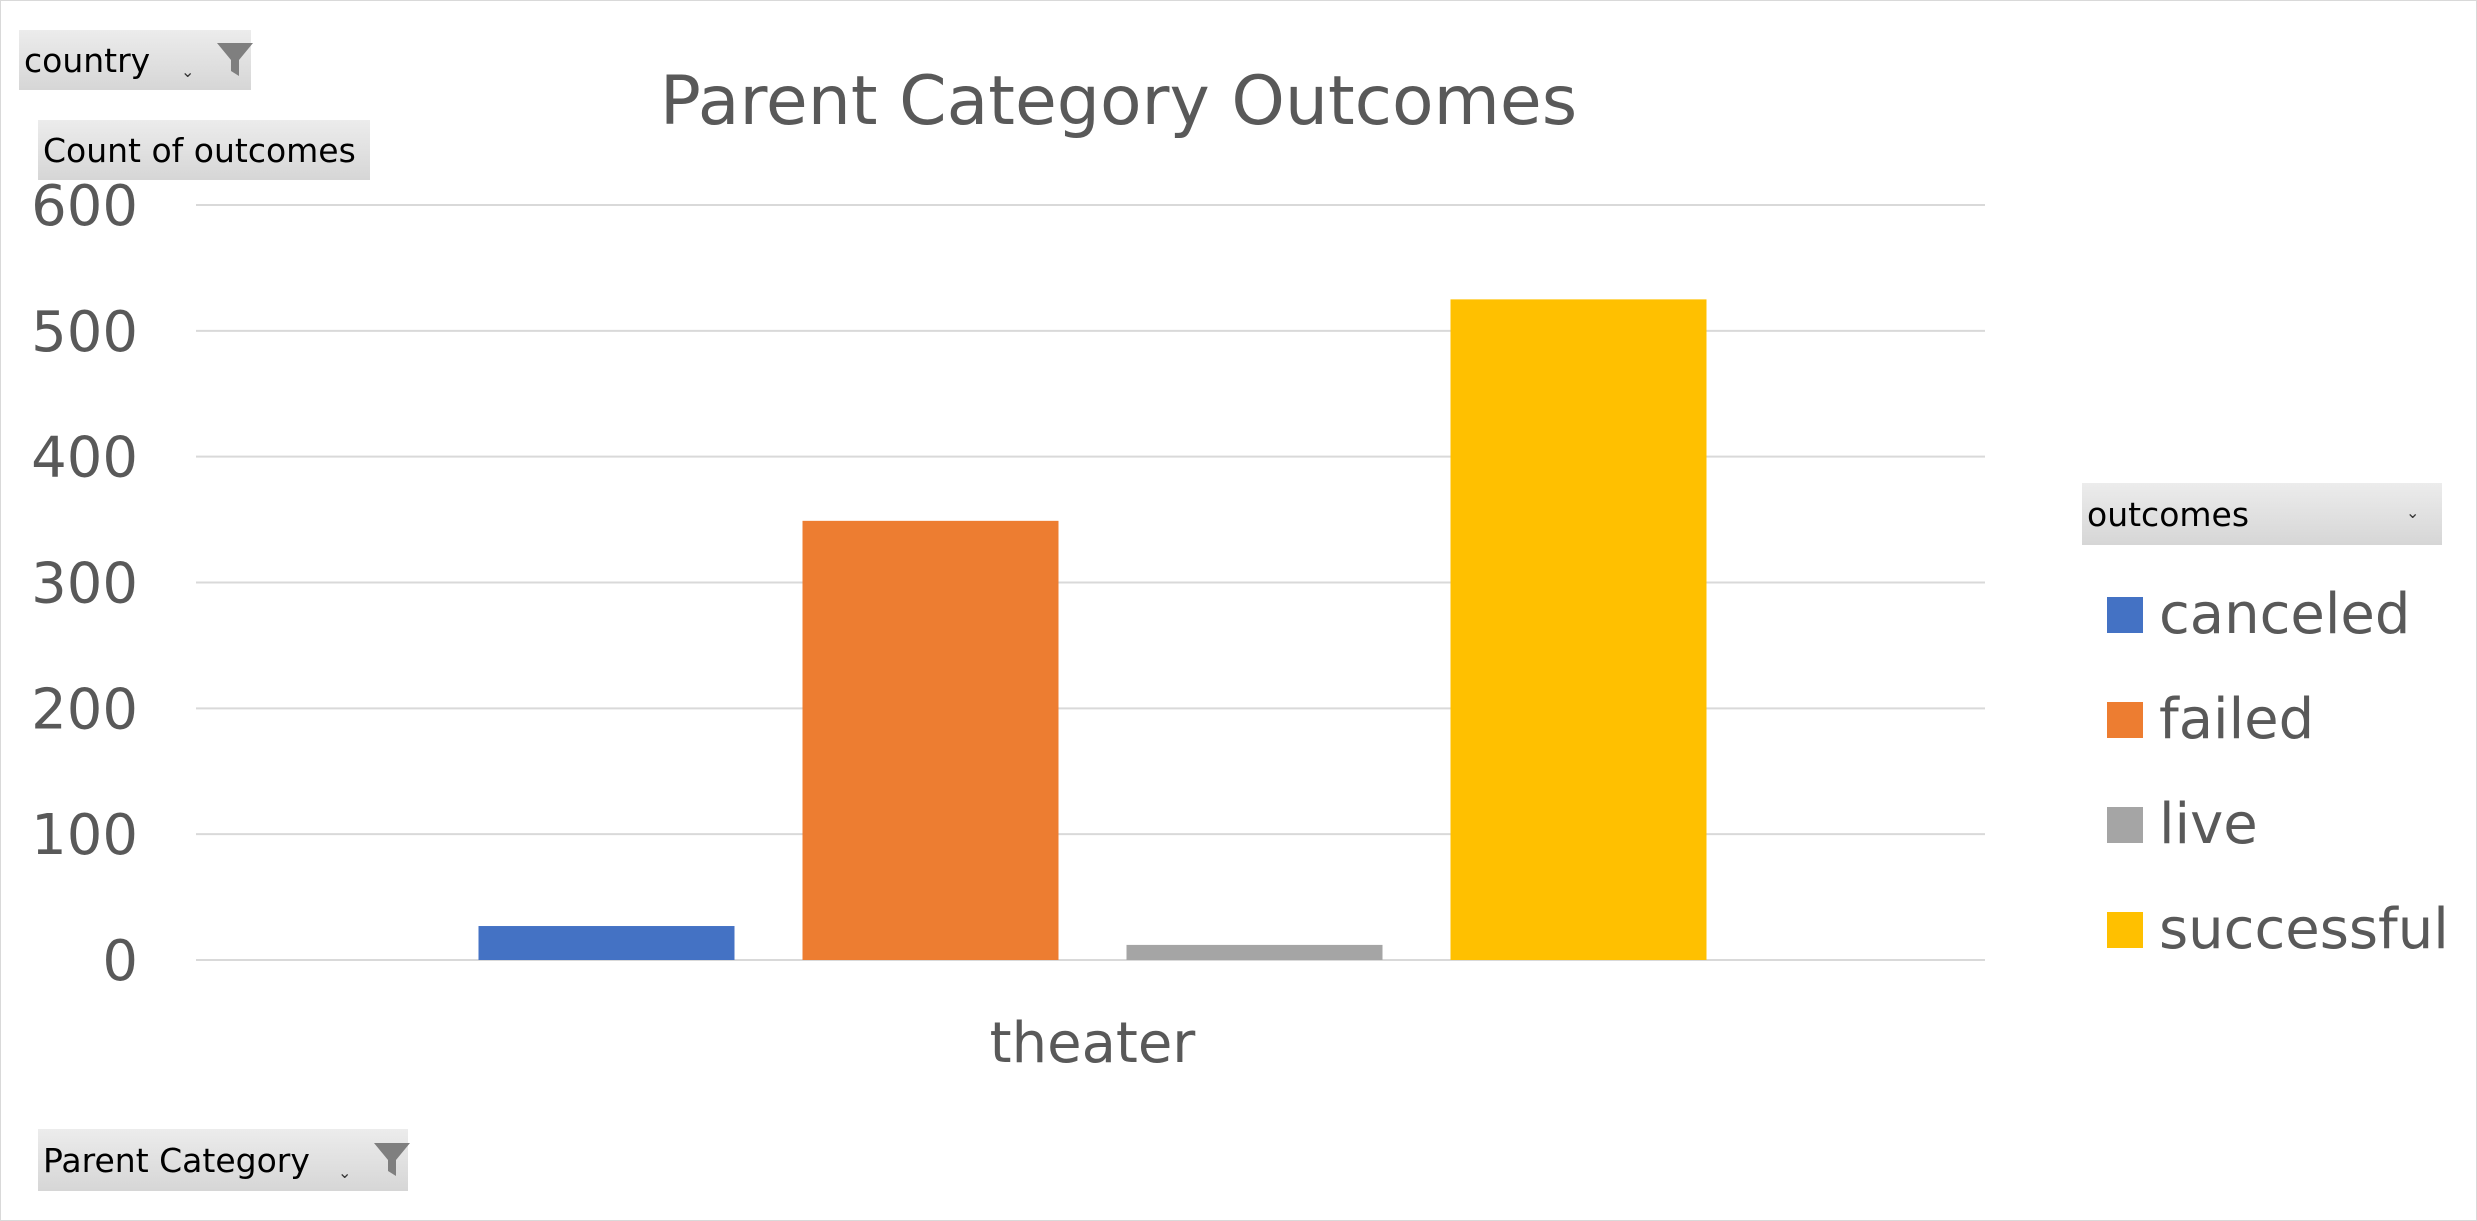 The image size is (2477, 1221). I want to click on y-tick-label: 300, so click(84, 584).